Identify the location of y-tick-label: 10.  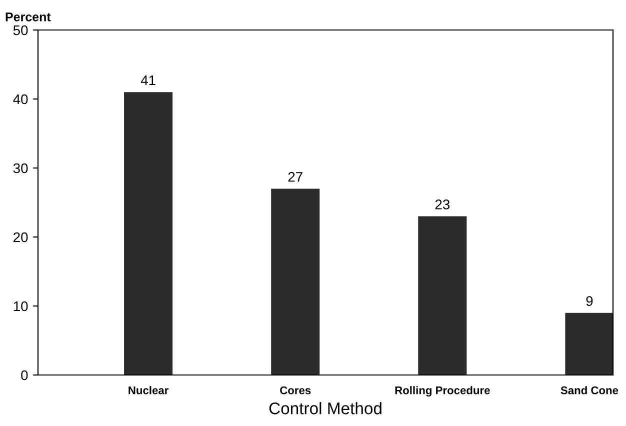
(21, 306).